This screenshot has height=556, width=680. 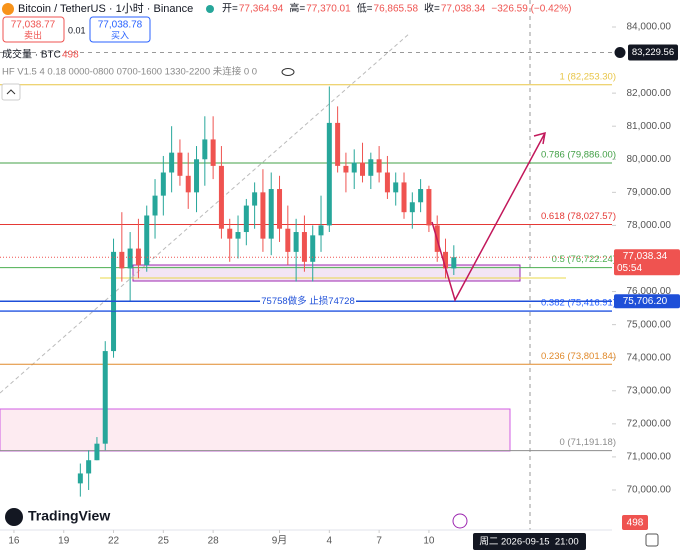 I want to click on fib-label: 0 (71,191.18), so click(x=587, y=442).